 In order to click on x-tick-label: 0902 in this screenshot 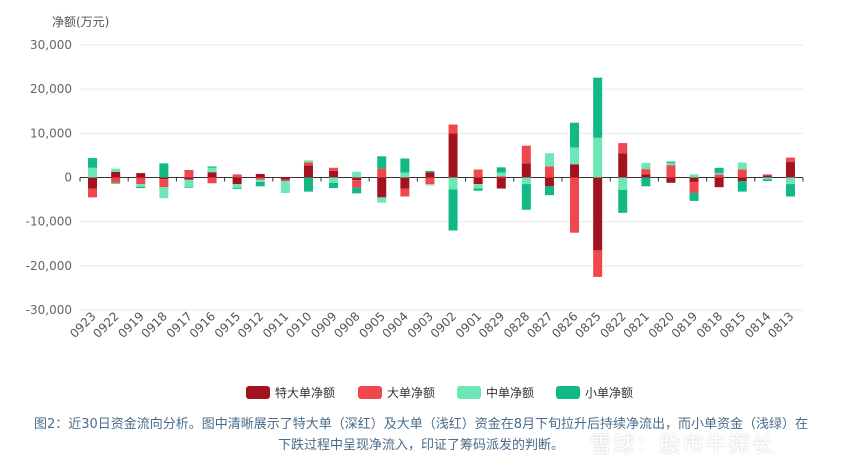, I will do `click(443, 324)`.